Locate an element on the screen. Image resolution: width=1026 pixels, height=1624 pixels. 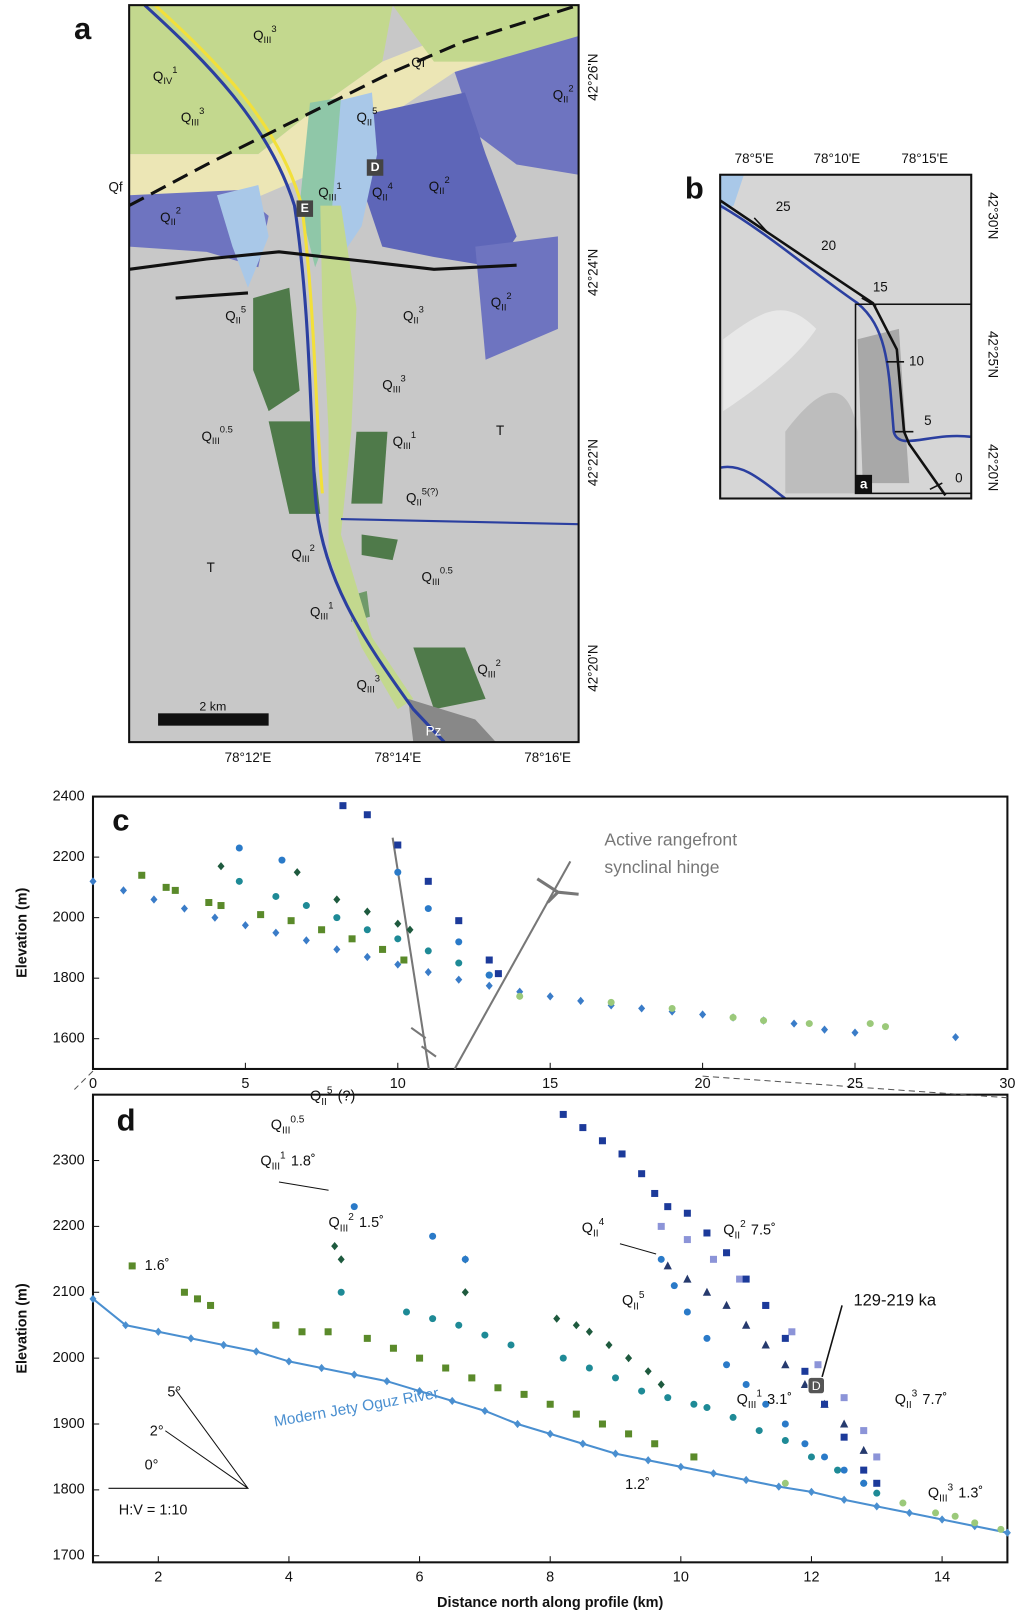
annotation: QII5 (?) is located at coordinates (332, 1096).